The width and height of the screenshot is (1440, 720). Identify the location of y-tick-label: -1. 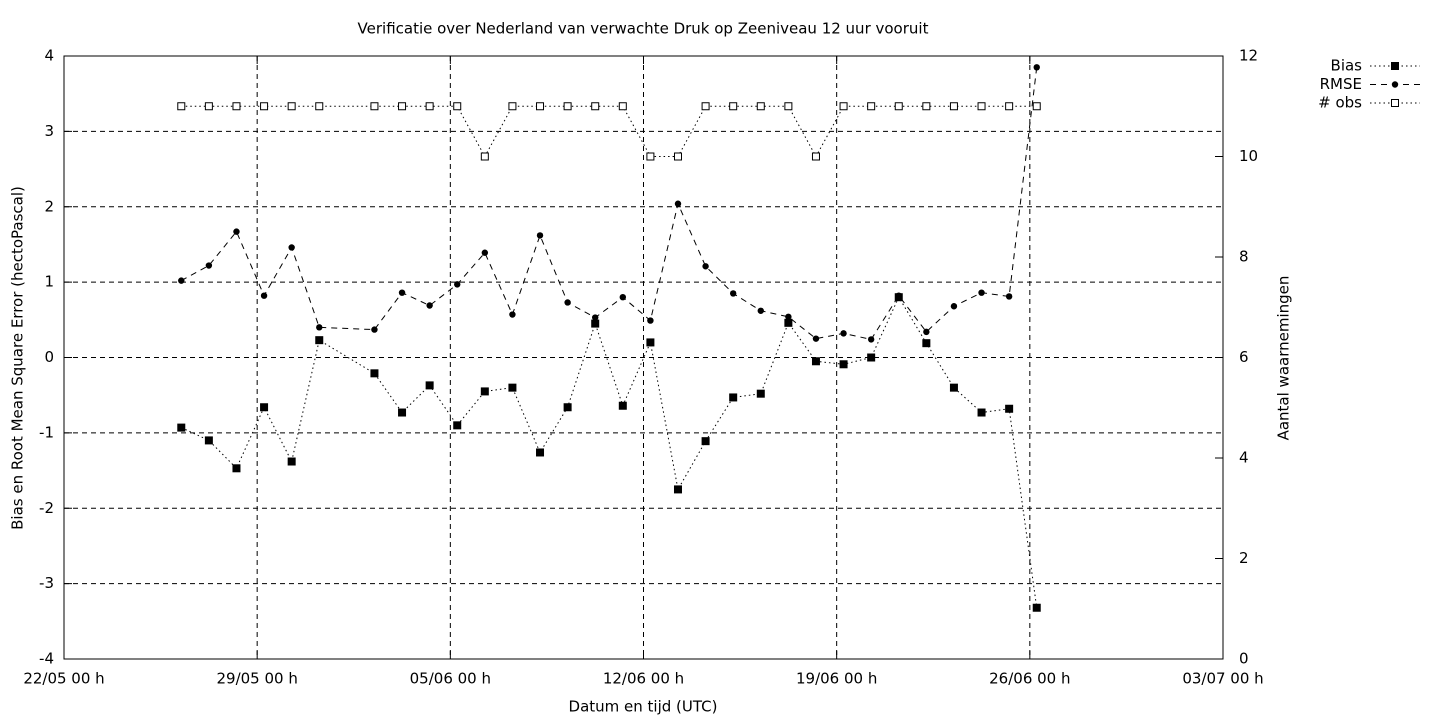
(46, 432).